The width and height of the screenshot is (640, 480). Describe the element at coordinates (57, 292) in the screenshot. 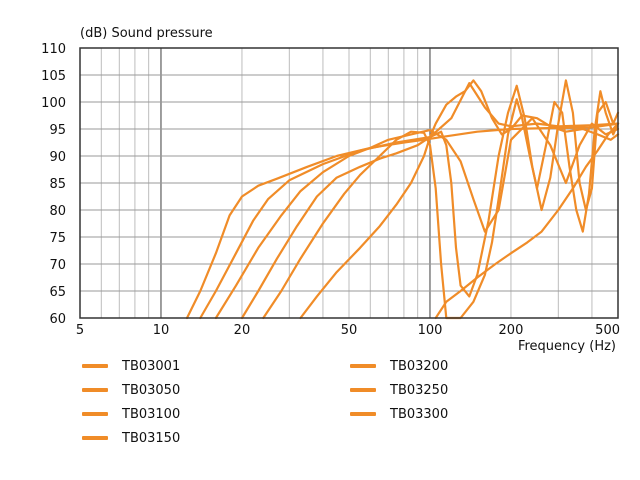

I see `y-tick-label: 65` at that location.